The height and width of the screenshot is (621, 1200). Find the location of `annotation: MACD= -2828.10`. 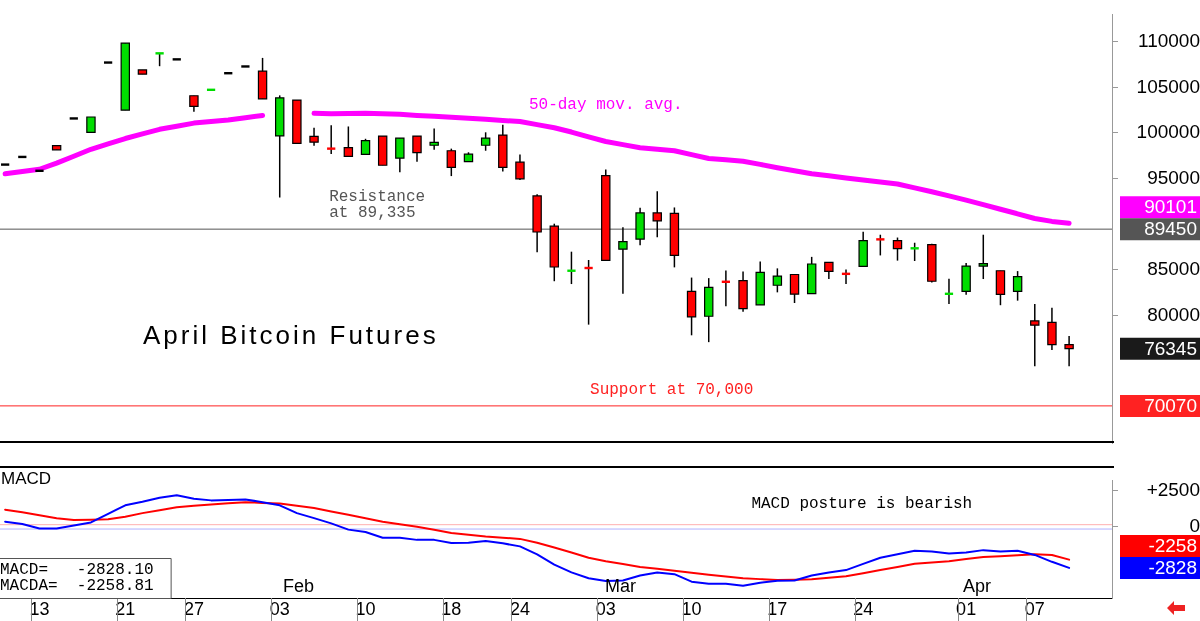

annotation: MACD= -2828.10 is located at coordinates (77, 570).